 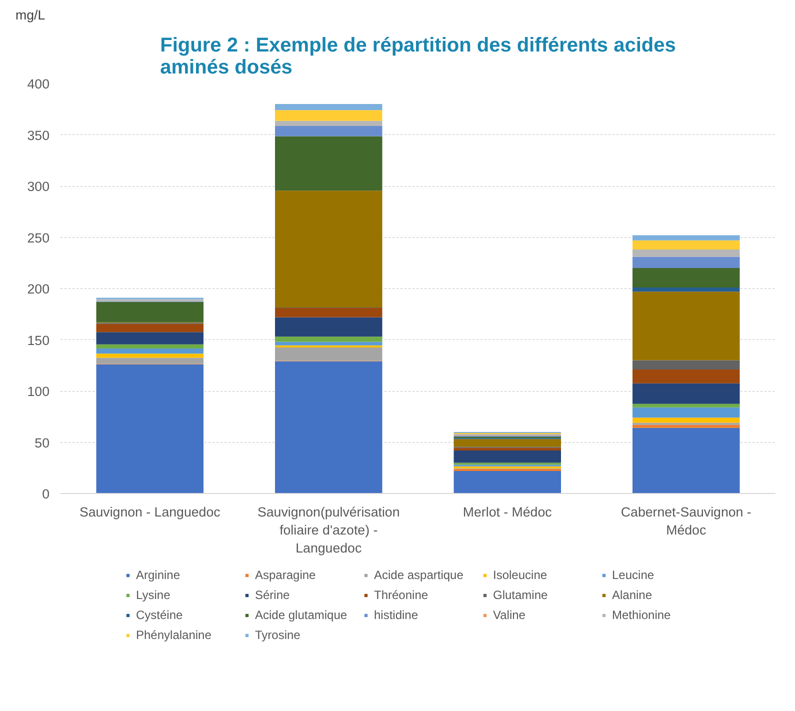 I want to click on y-tick-label: 300, so click(x=38, y=186).